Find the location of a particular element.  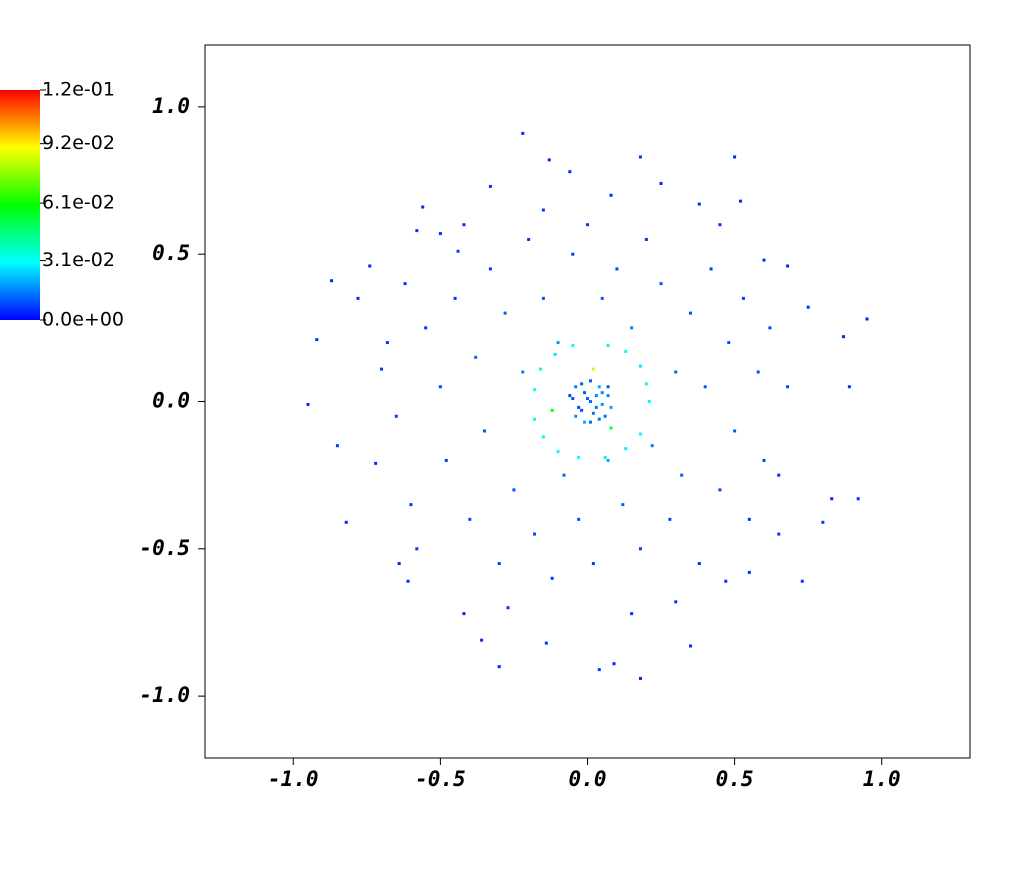

colorbar-label: 9.2e-02 is located at coordinates (78, 143).